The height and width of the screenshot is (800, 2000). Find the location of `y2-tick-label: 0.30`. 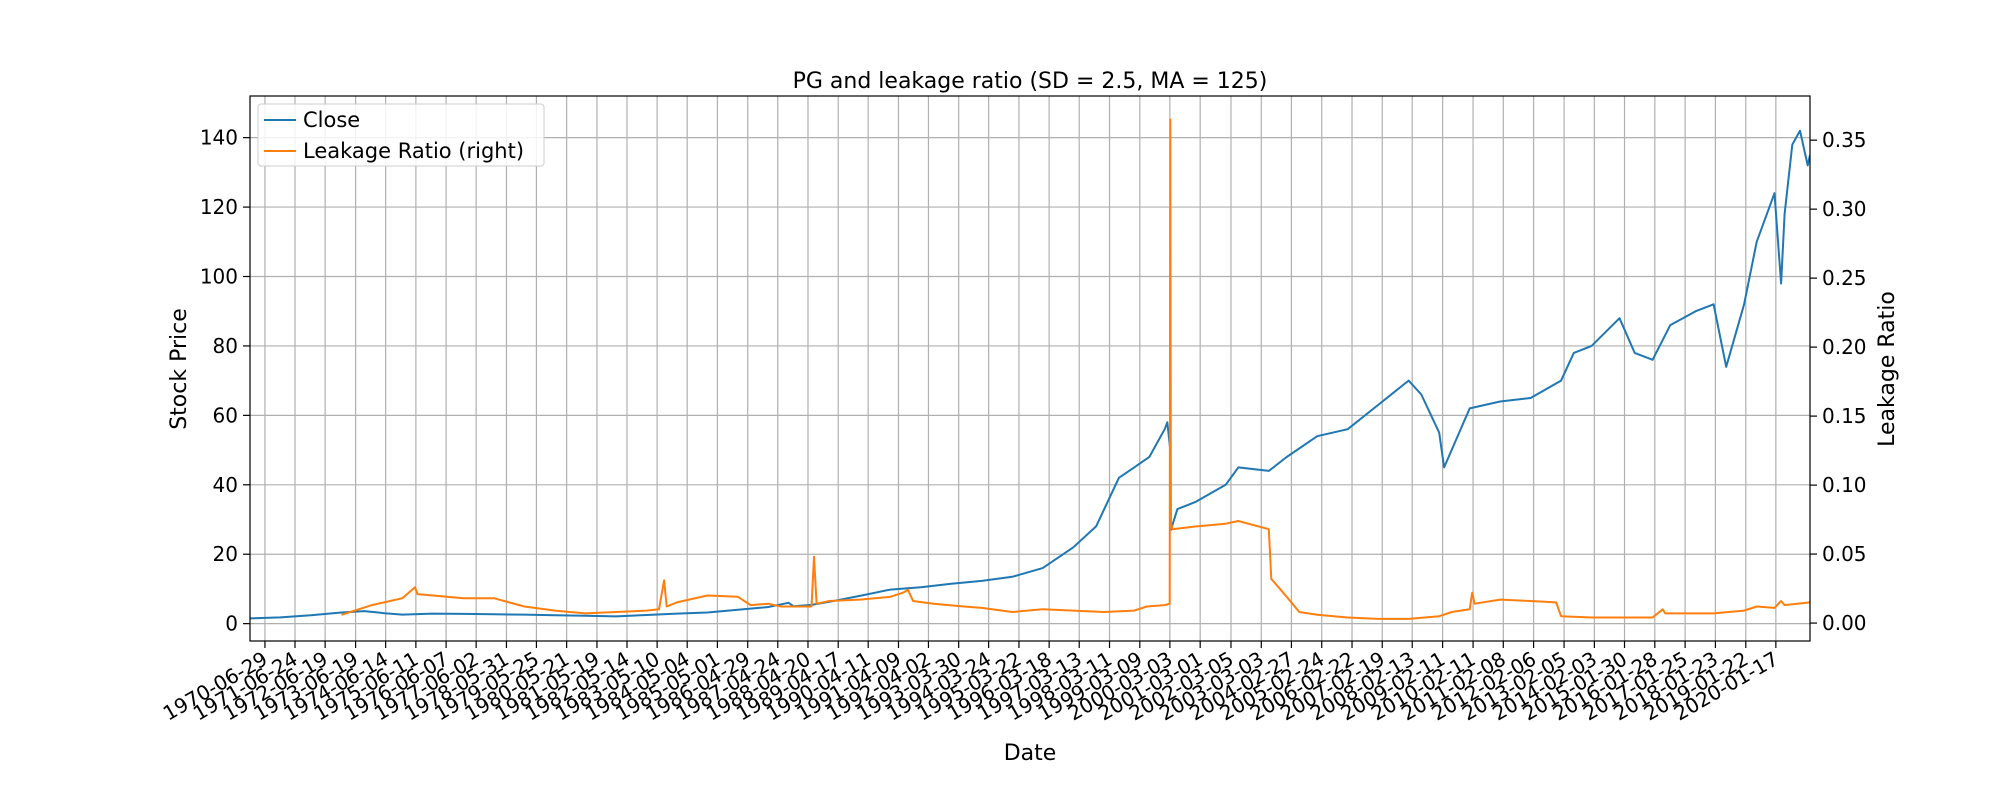

y2-tick-label: 0.30 is located at coordinates (1844, 209).